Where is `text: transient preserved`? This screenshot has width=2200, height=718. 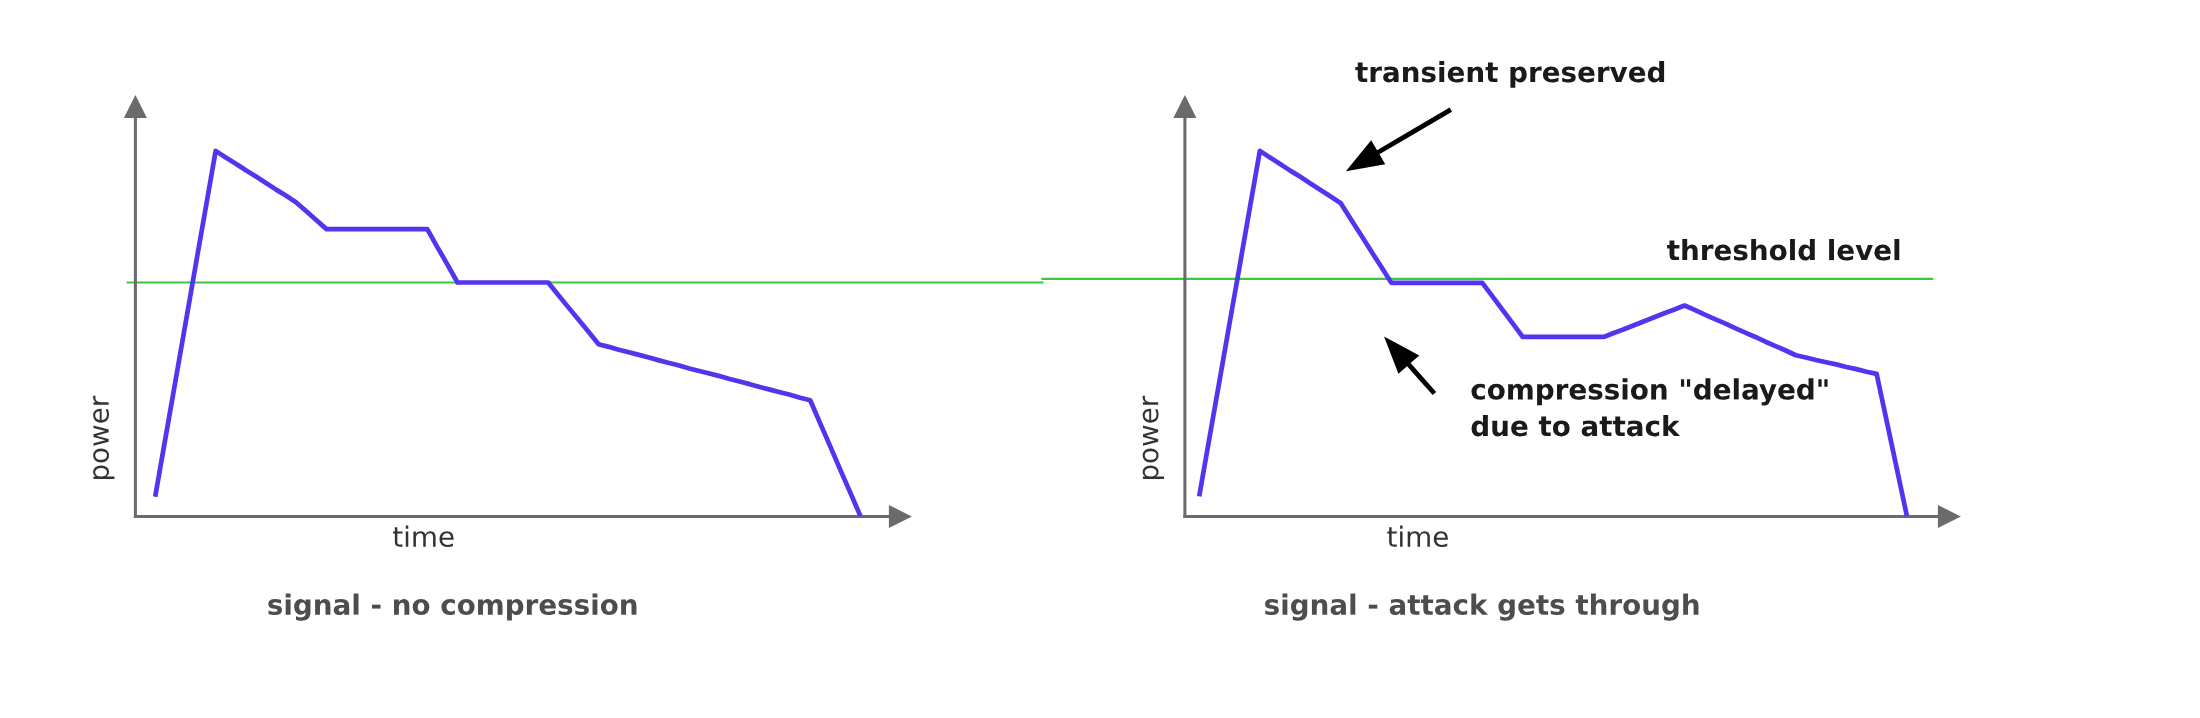
text: transient preserved is located at coordinates (1510, 74).